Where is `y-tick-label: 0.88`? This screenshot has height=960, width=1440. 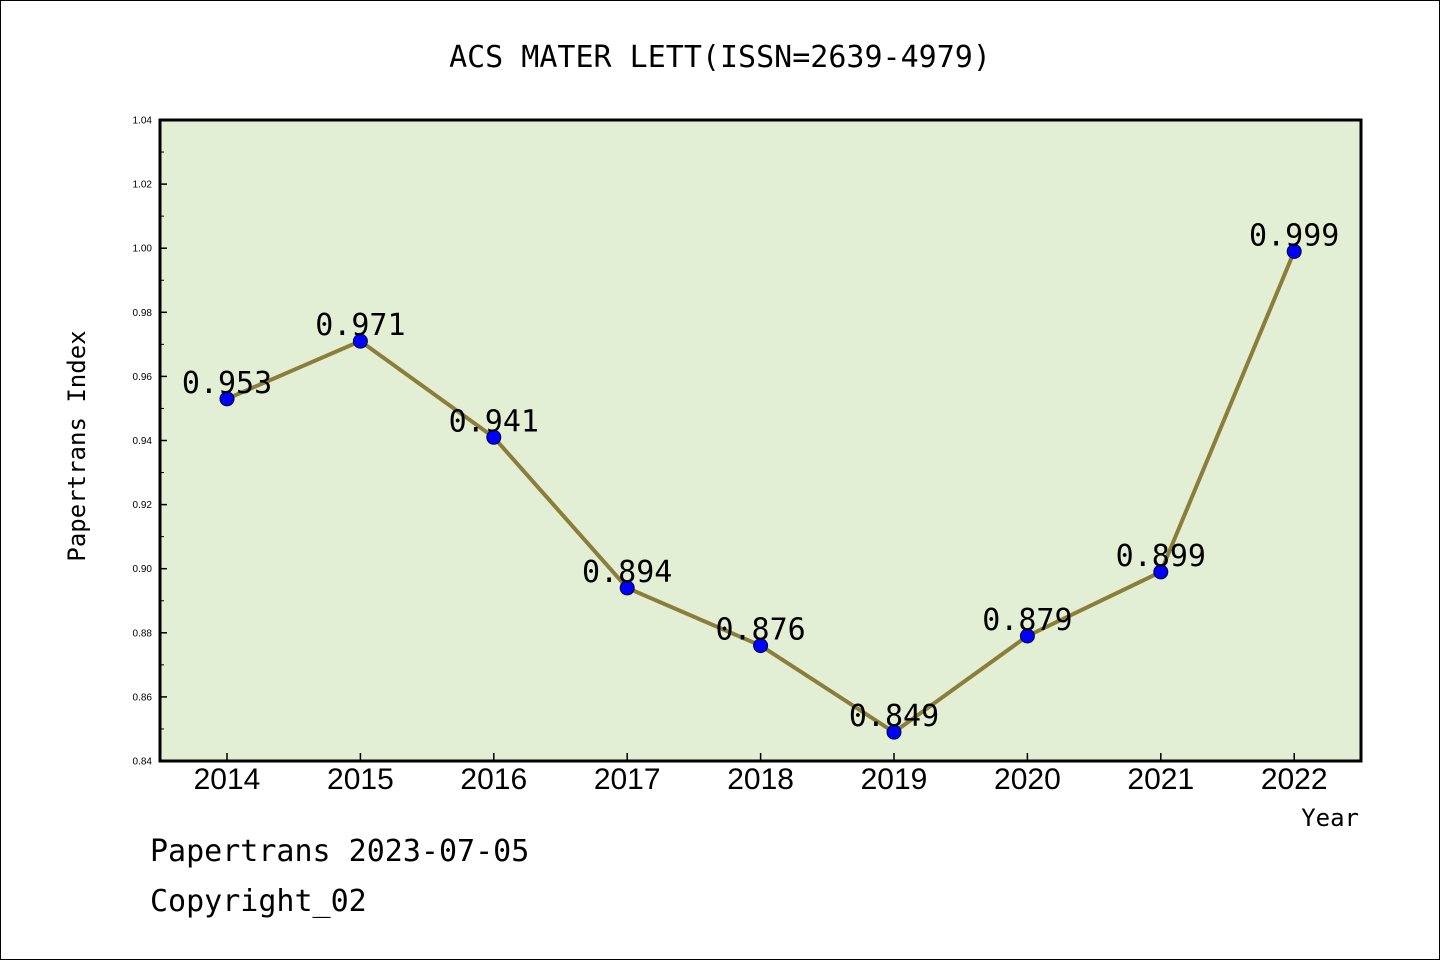 y-tick-label: 0.88 is located at coordinates (143, 633).